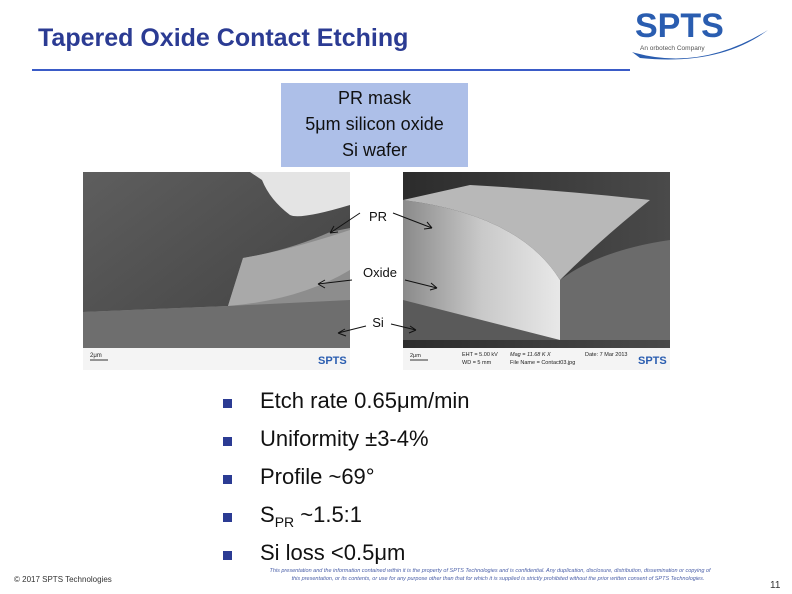 The width and height of the screenshot is (792, 594). Describe the element at coordinates (378, 322) in the screenshot. I see `layer-label: Si` at that location.